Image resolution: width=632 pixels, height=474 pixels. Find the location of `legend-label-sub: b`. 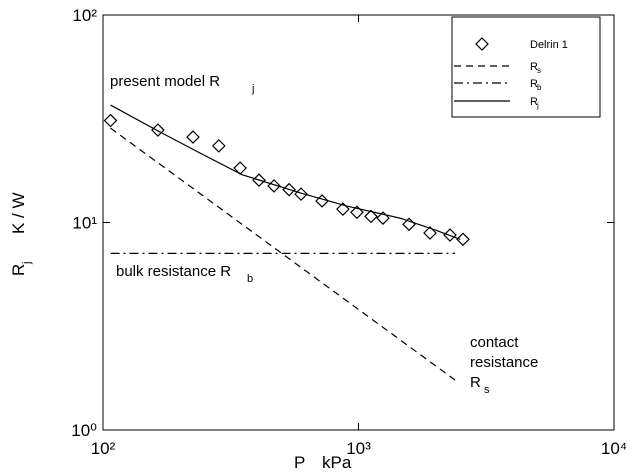

legend-label-sub: b is located at coordinates (539, 87).